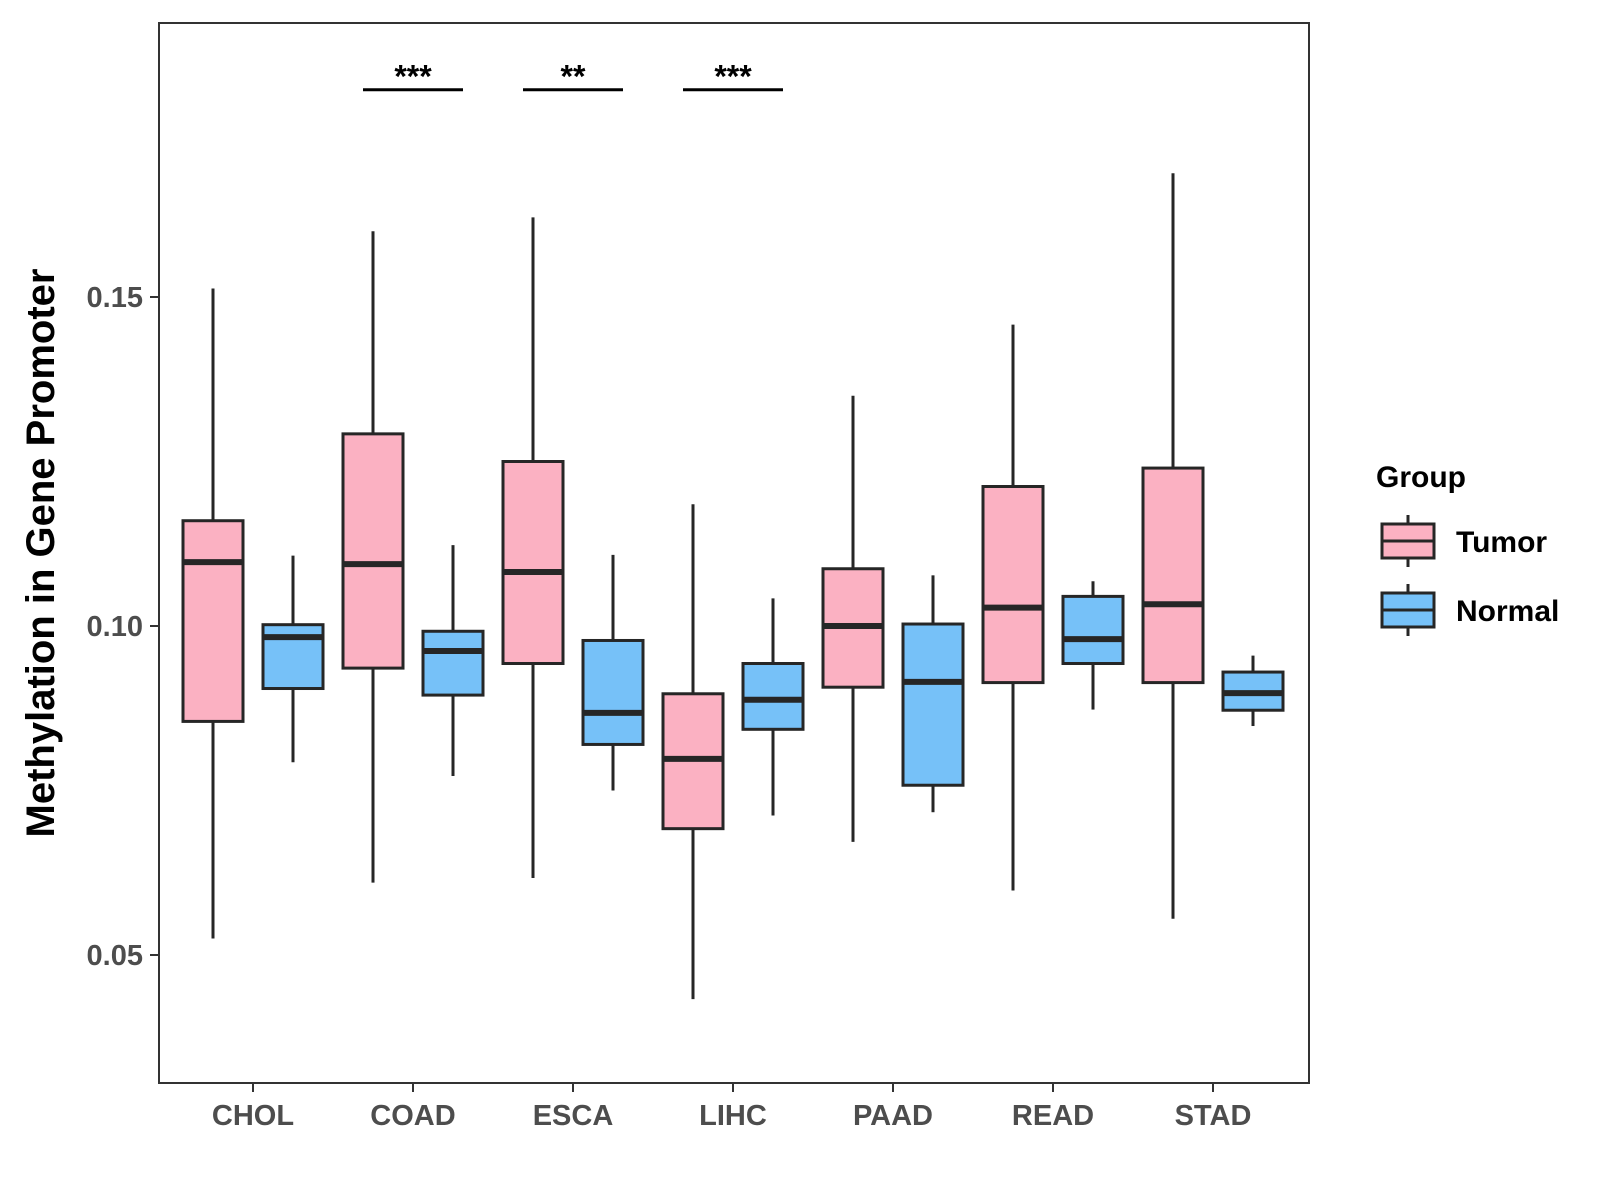 This screenshot has width=1600, height=1200. I want to click on box-normal-lihc, so click(773, 707).